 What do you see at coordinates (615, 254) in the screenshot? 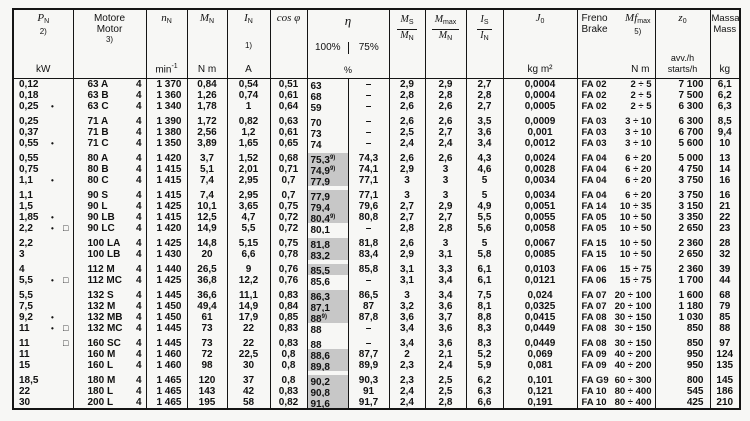
I see `cell-brake: FA 15 10 ÷ 50` at bounding box center [615, 254].